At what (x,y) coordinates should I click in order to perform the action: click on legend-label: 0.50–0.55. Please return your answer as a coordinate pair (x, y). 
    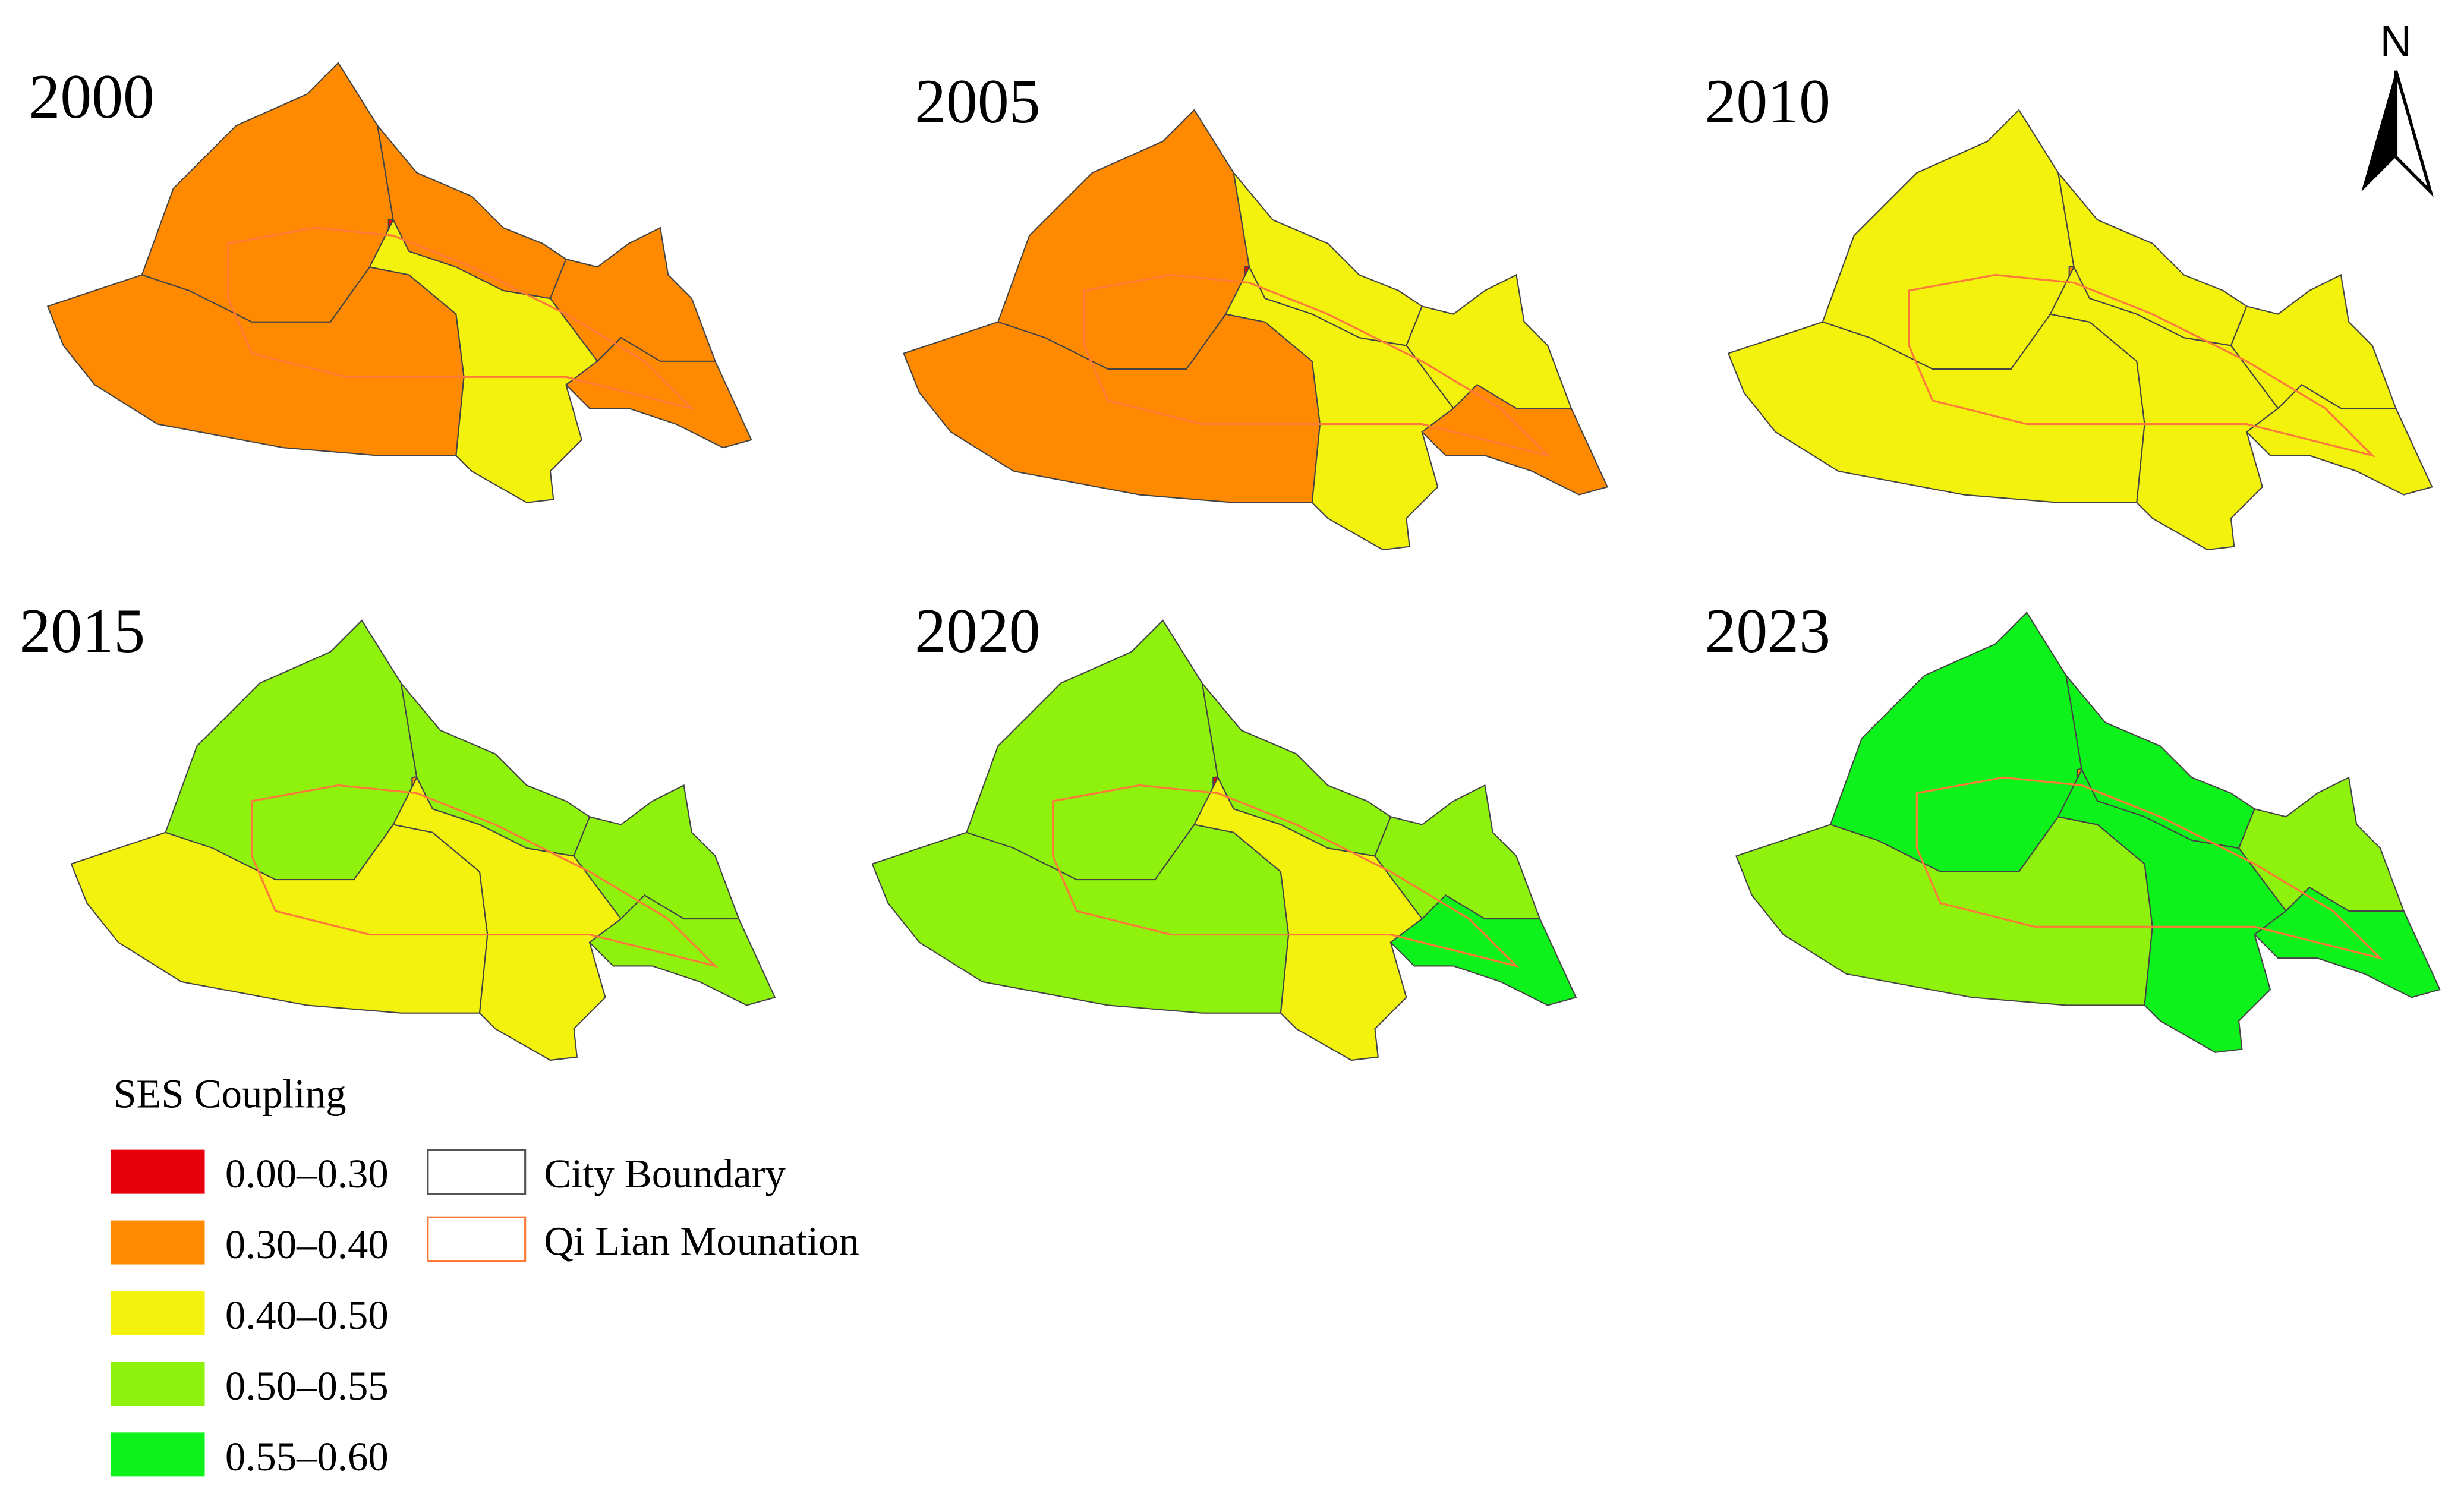
    Looking at the image, I should click on (307, 1385).